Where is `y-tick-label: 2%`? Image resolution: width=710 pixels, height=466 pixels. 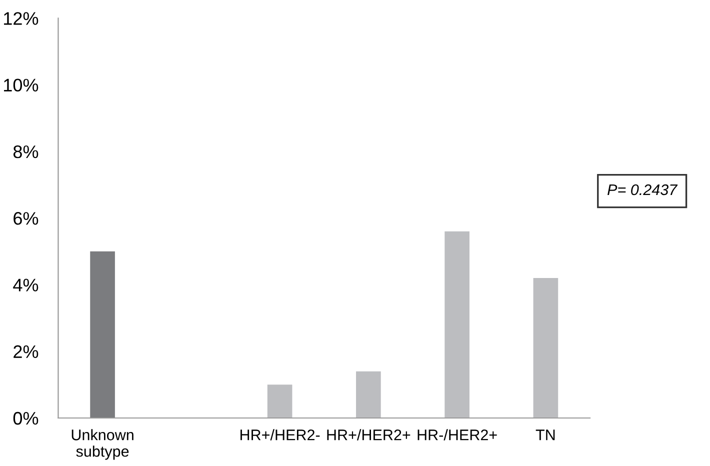 y-tick-label: 2% is located at coordinates (26, 351).